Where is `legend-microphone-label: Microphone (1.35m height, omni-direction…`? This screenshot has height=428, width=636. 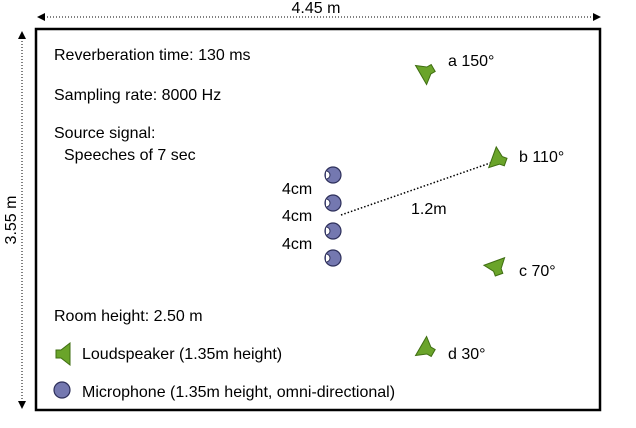
legend-microphone-label: Microphone (1.35m height, omni-direction… is located at coordinates (238, 392).